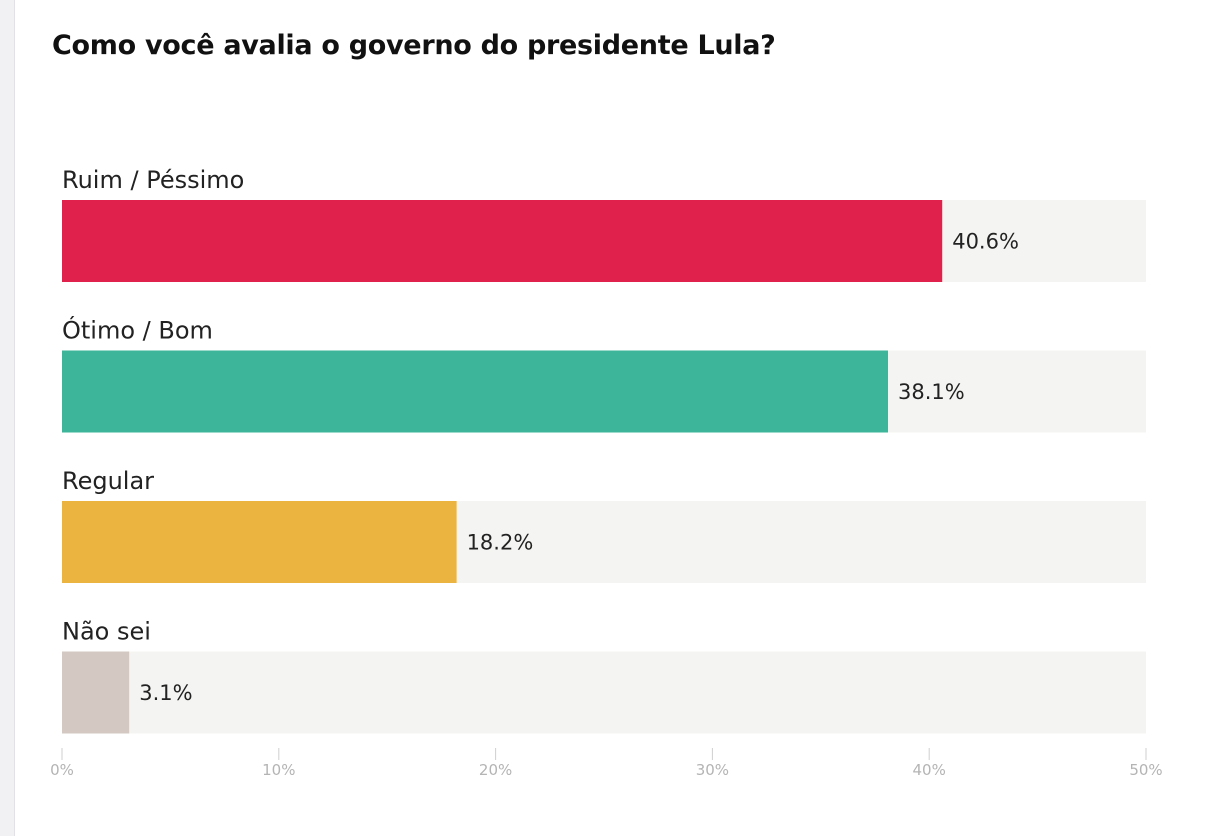 The image size is (1215, 836). What do you see at coordinates (712, 770) in the screenshot?
I see `x-tick-label: 30%` at bounding box center [712, 770].